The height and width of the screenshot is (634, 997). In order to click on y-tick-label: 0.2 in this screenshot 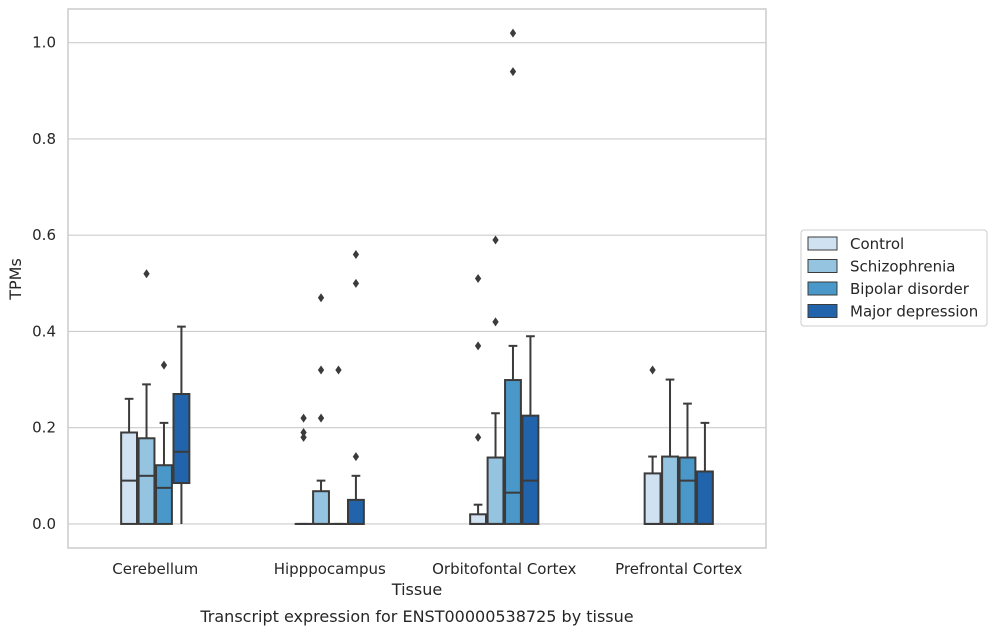, I will do `click(44, 428)`.